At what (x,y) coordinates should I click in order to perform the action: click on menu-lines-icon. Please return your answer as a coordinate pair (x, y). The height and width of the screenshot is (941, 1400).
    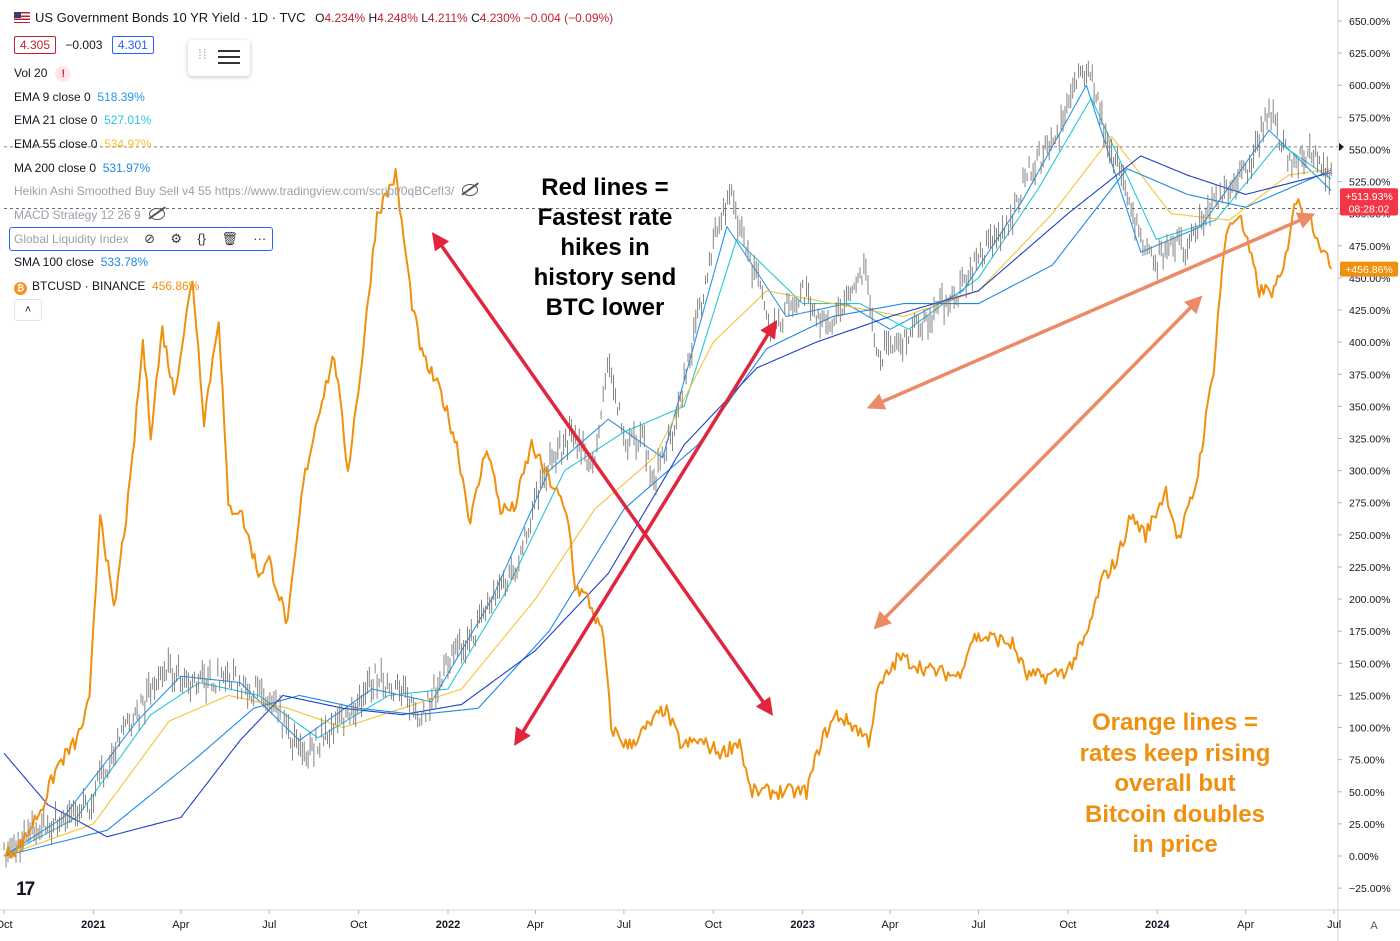
    Looking at the image, I should click on (229, 59).